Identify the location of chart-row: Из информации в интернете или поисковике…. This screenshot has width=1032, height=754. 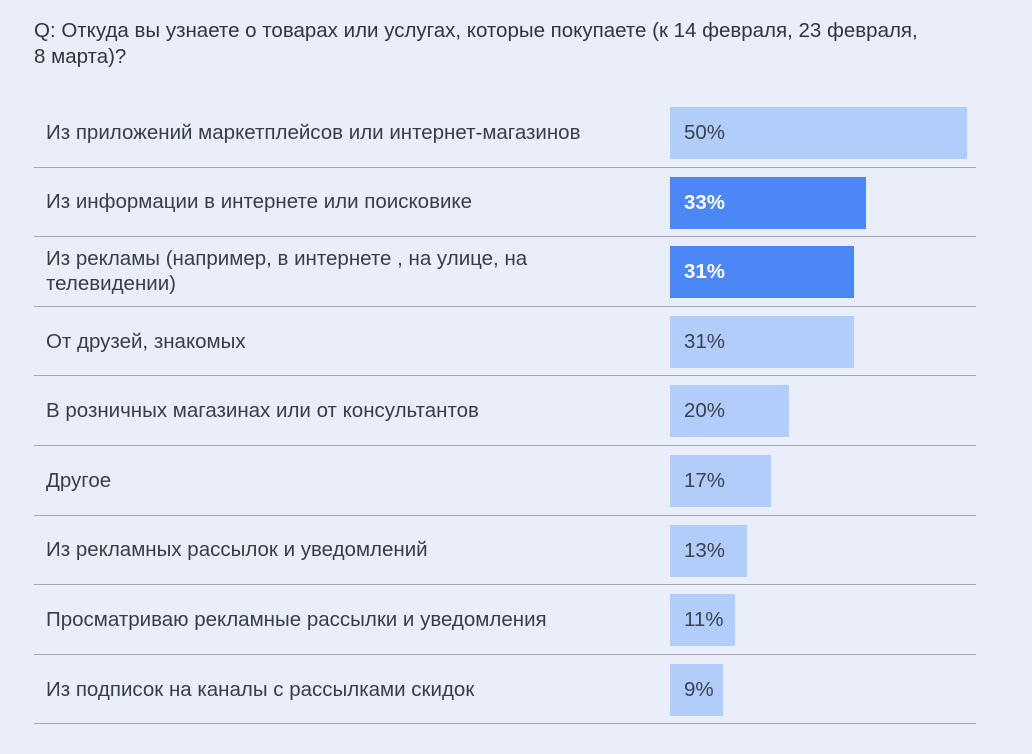
(505, 203).